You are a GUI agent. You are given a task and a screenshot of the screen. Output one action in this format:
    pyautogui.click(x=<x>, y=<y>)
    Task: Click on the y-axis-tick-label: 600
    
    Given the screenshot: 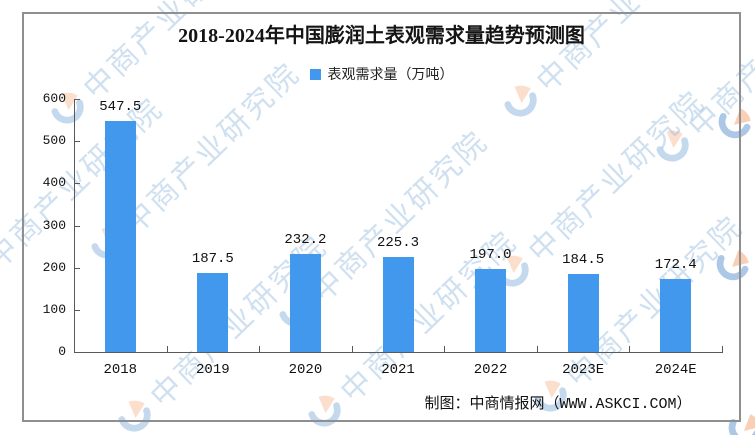 What is the action you would take?
    pyautogui.click(x=54, y=98)
    